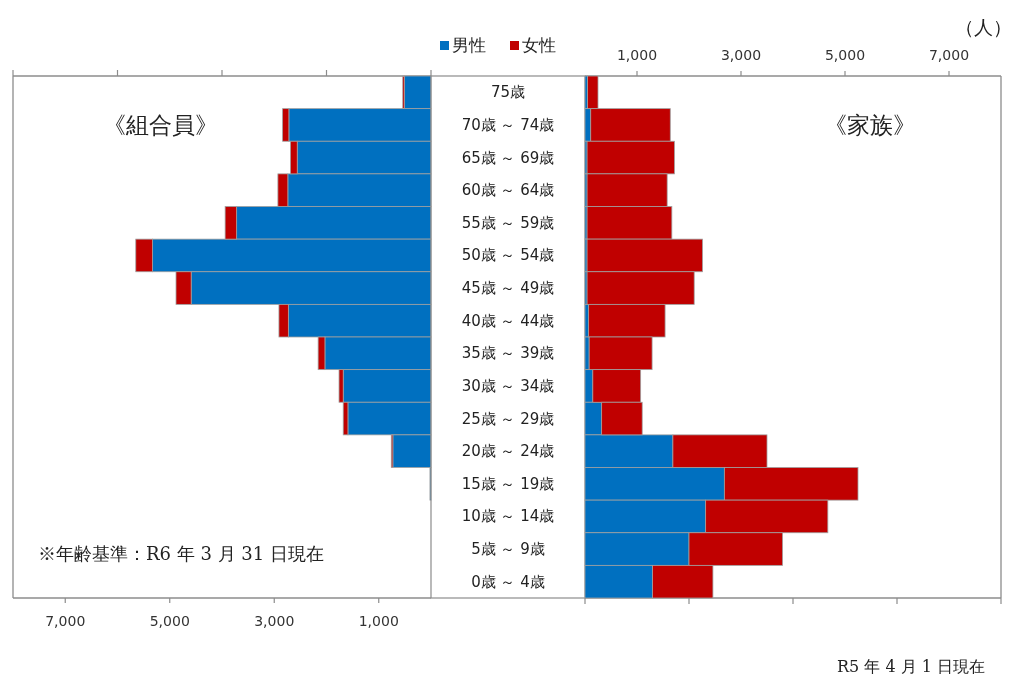  Describe the element at coordinates (469, 45) in the screenshot. I see `legend-label: 男性` at that location.